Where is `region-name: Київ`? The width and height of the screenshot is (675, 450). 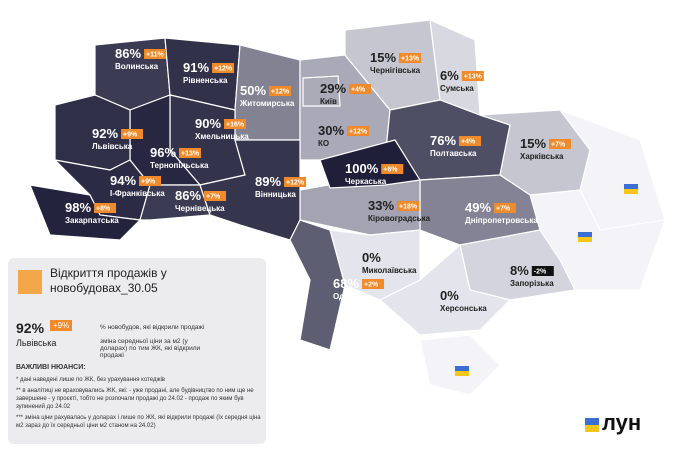 region-name: Київ is located at coordinates (328, 101).